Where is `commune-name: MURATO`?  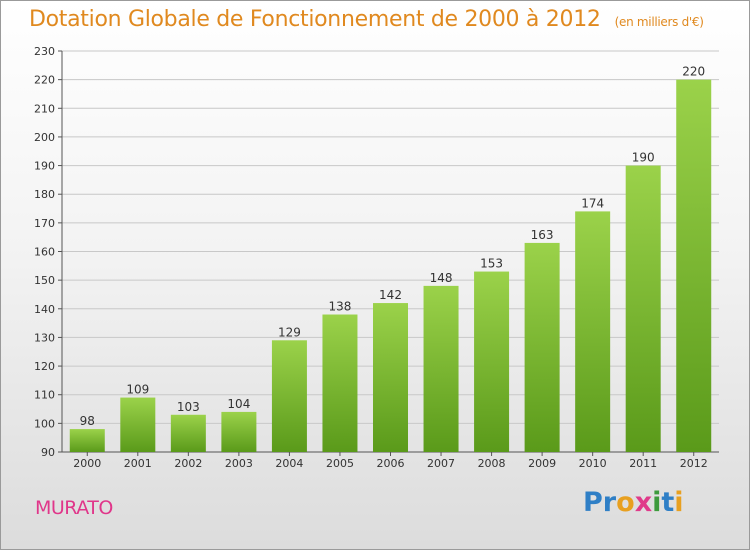 commune-name: MURATO is located at coordinates (74, 508).